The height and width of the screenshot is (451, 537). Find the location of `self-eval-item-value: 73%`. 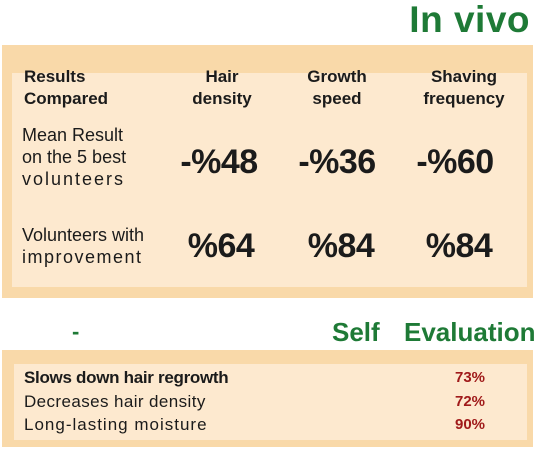

self-eval-item-value: 73% is located at coordinates (470, 377).